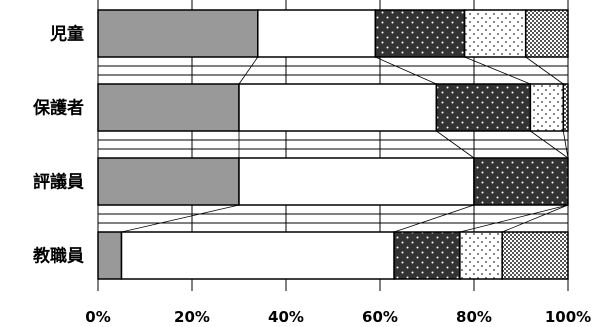 This screenshot has height=327, width=608. Describe the element at coordinates (380, 317) in the screenshot. I see `x-tick-label: 60%` at that location.